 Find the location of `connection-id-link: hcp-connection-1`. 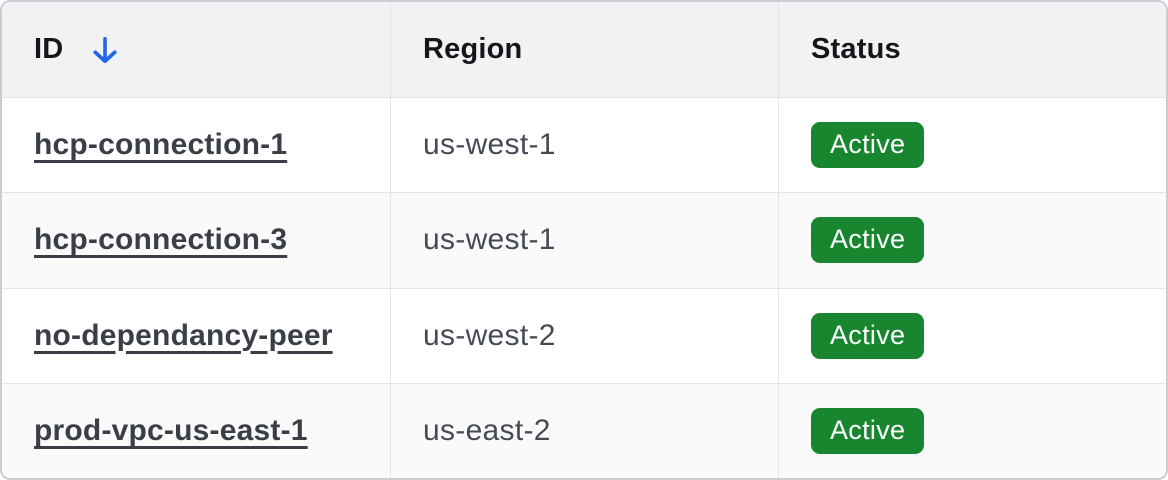

connection-id-link: hcp-connection-1 is located at coordinates (161, 145).